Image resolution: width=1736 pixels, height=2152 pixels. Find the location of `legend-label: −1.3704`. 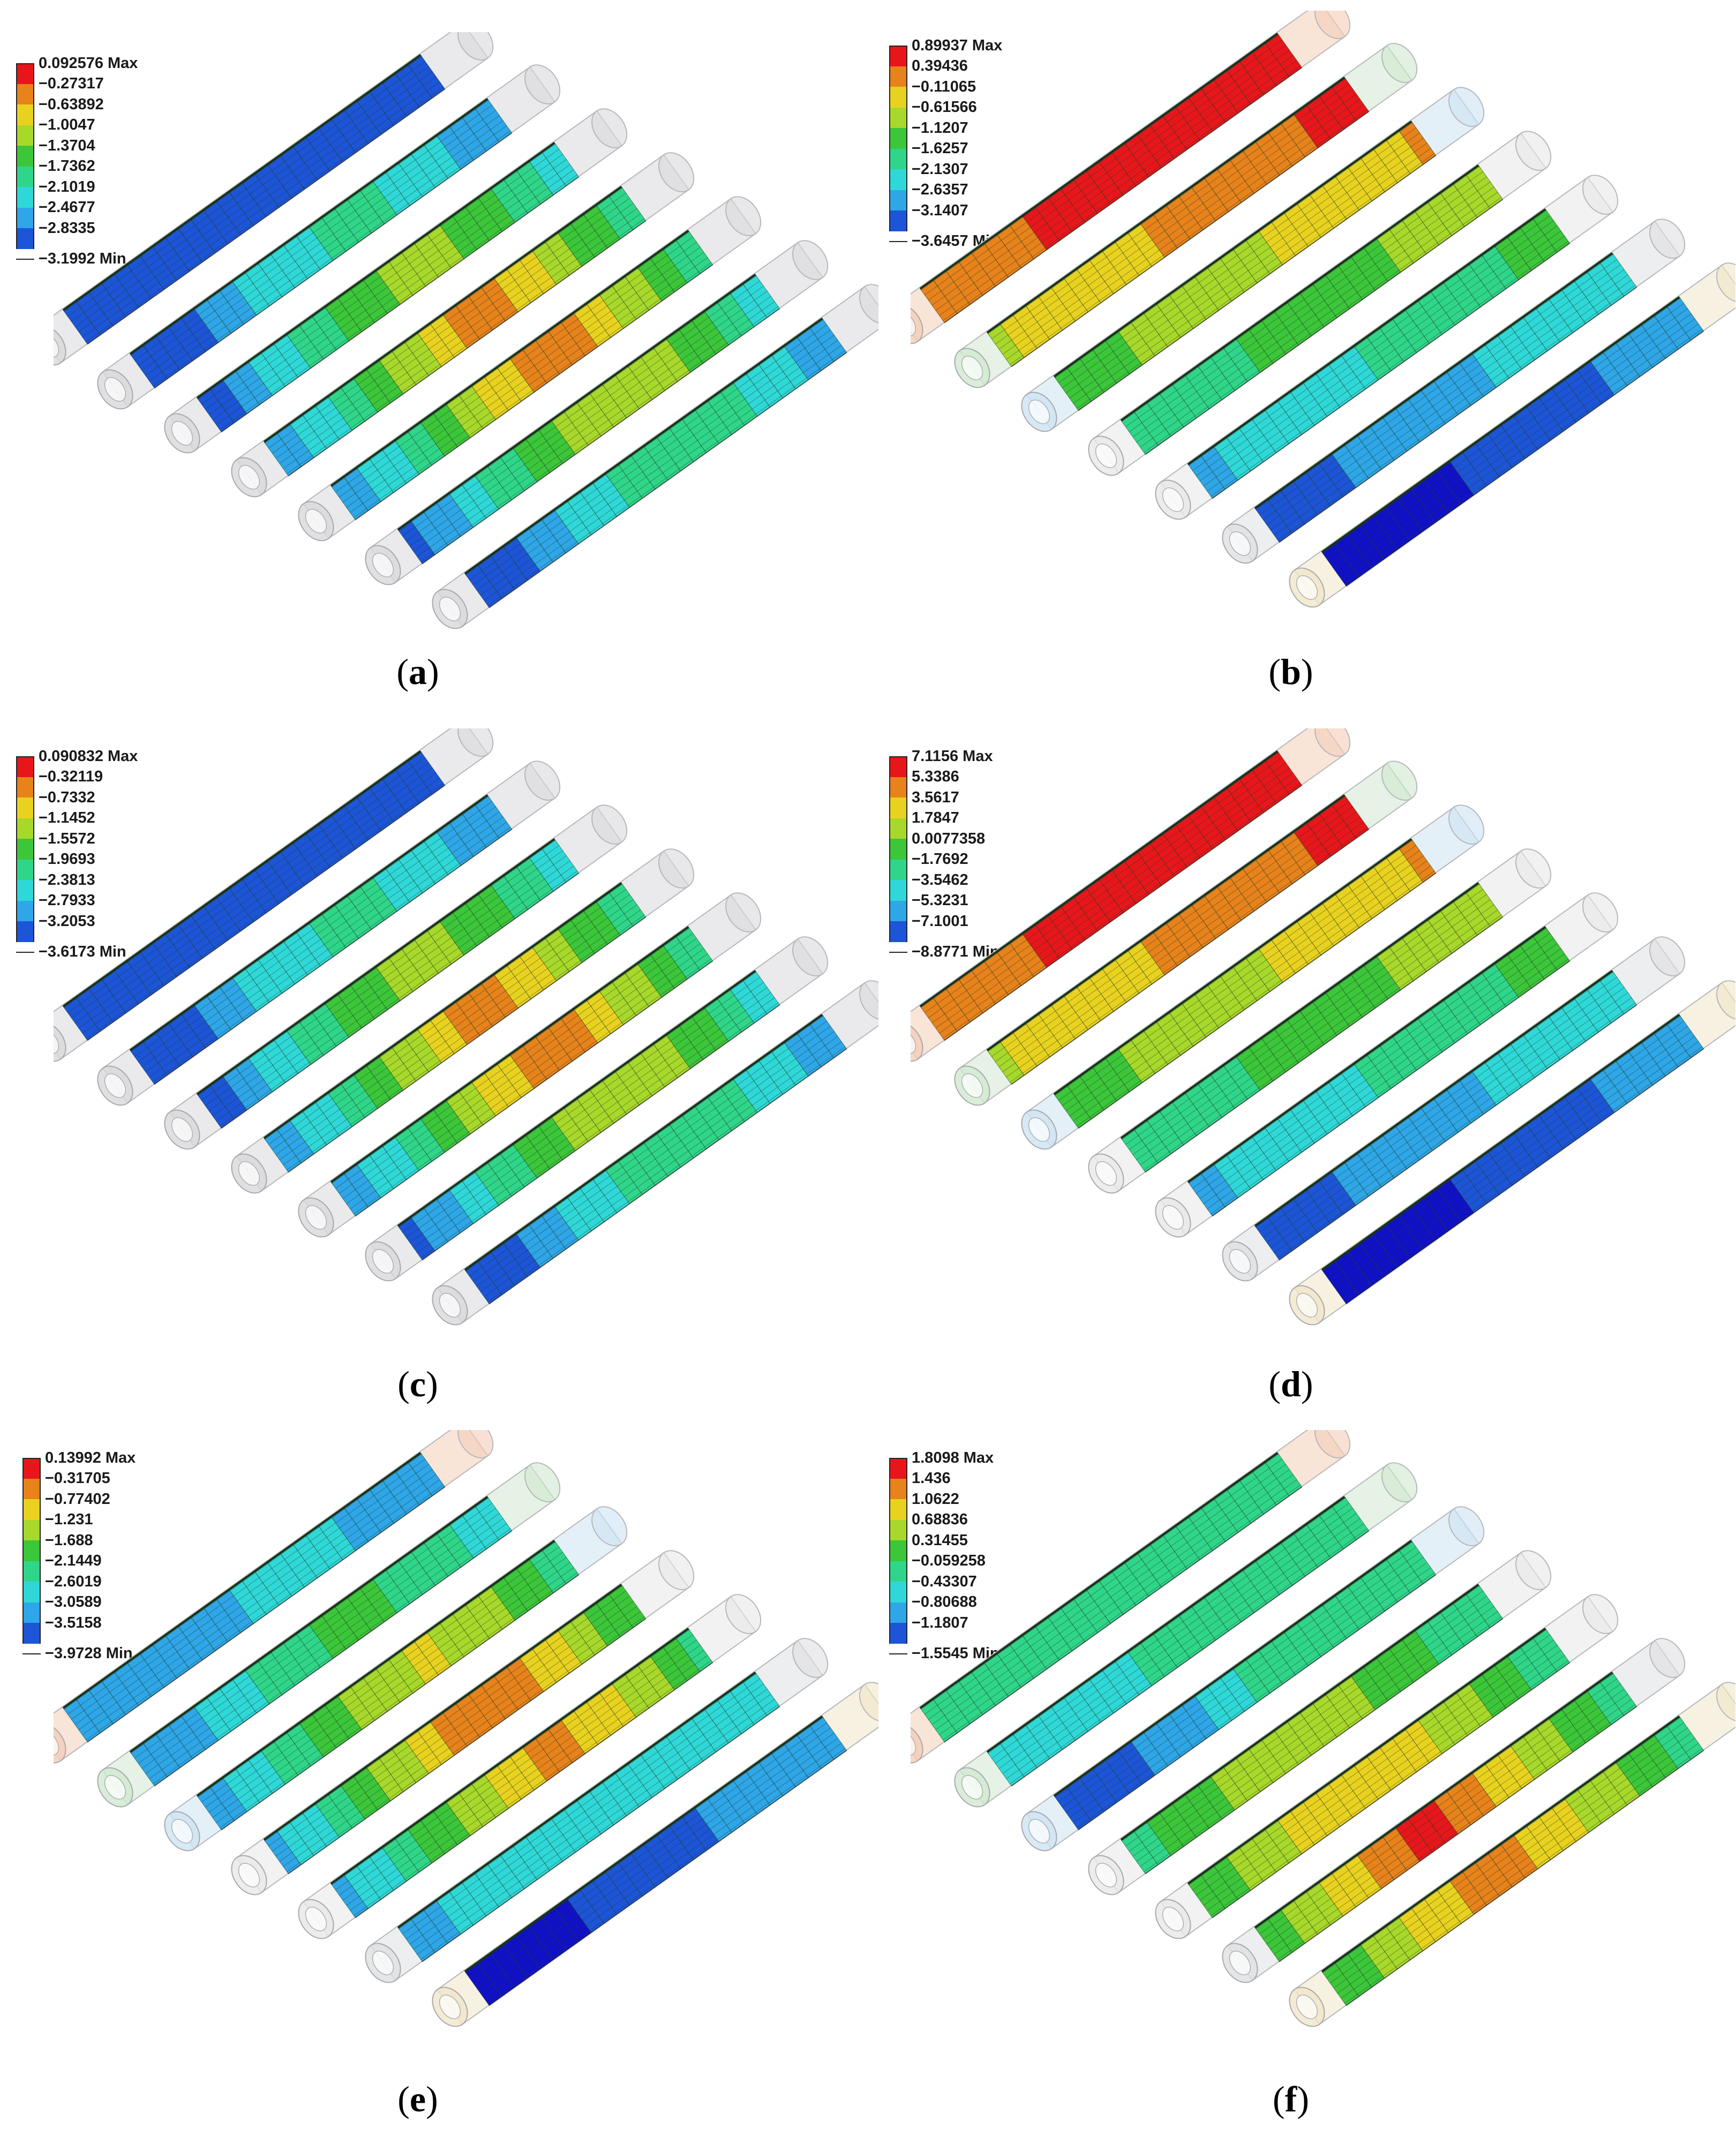

legend-label: −1.3704 is located at coordinates (67, 145).